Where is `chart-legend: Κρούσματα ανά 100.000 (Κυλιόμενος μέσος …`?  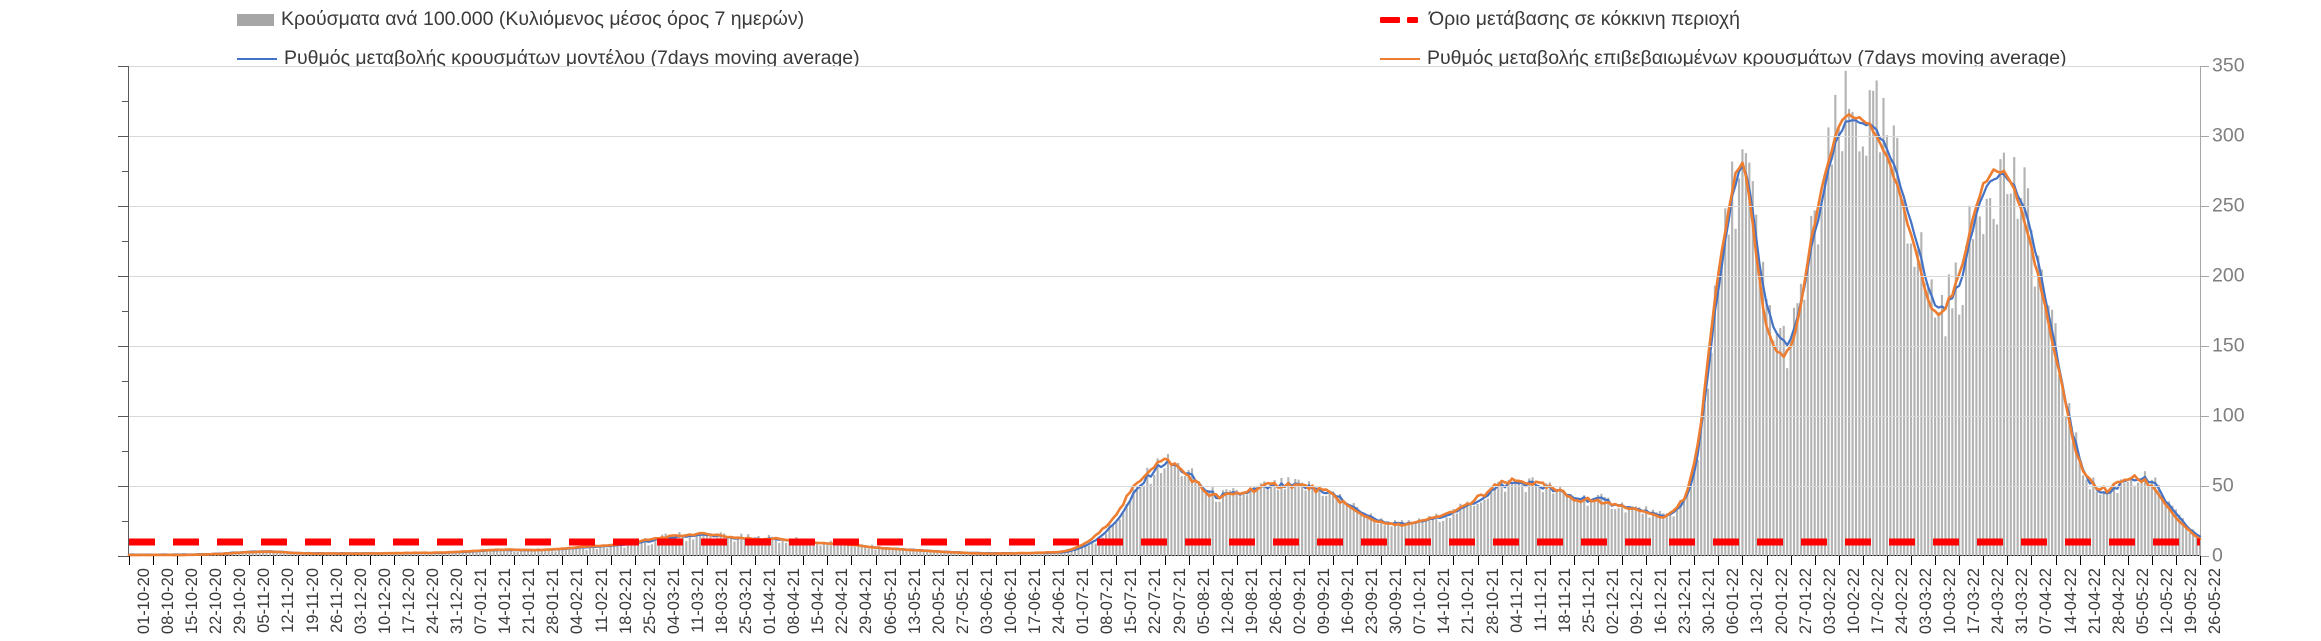
chart-legend: Κρούσματα ανά 100.000 (Κυλιόμενος μέσος … is located at coordinates (1160, 34).